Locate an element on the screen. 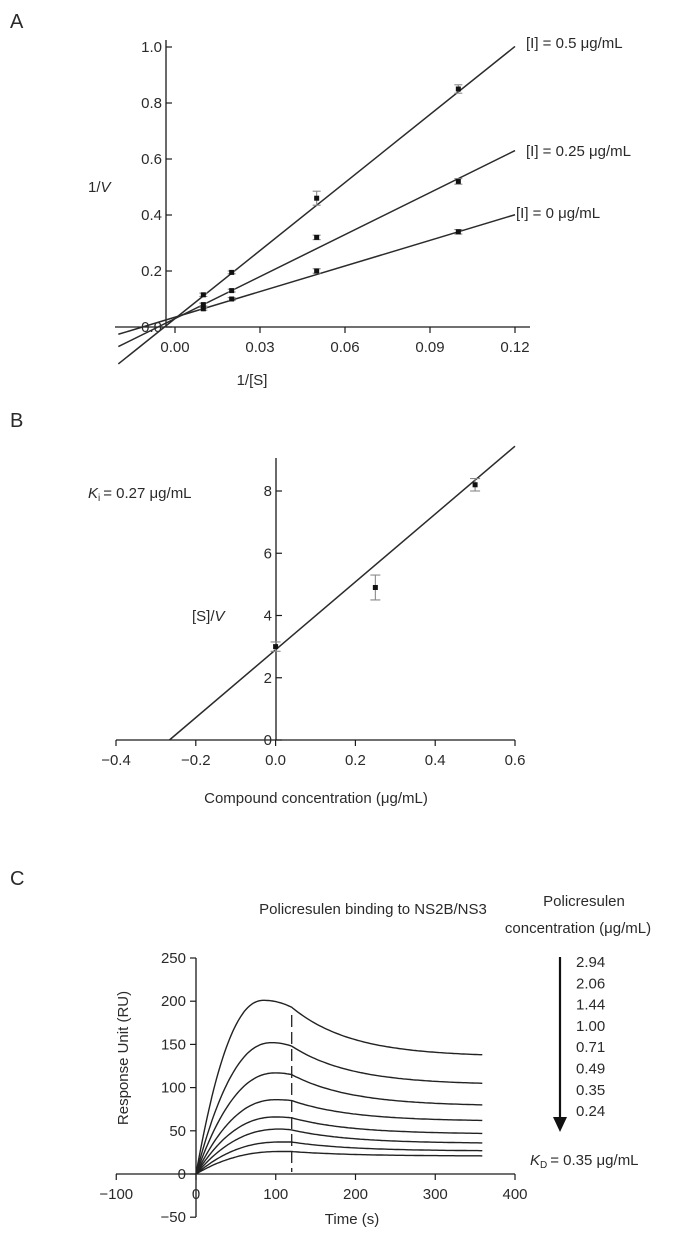  panel-b-x-tick-label: 0.4 is located at coordinates (435, 760).